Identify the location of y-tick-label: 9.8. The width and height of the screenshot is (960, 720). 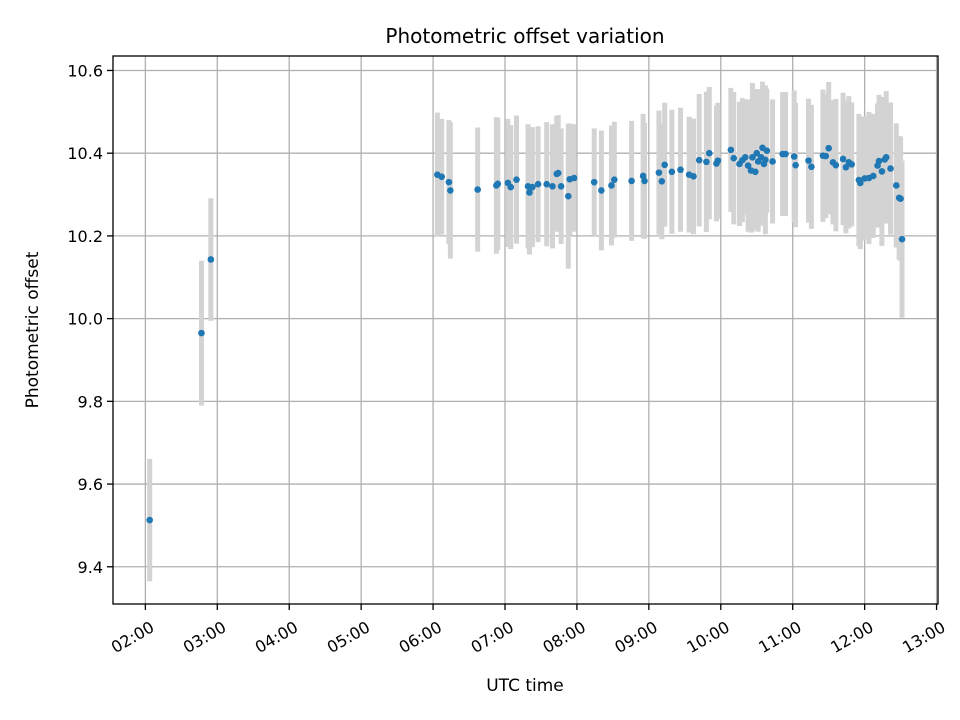
(90, 401).